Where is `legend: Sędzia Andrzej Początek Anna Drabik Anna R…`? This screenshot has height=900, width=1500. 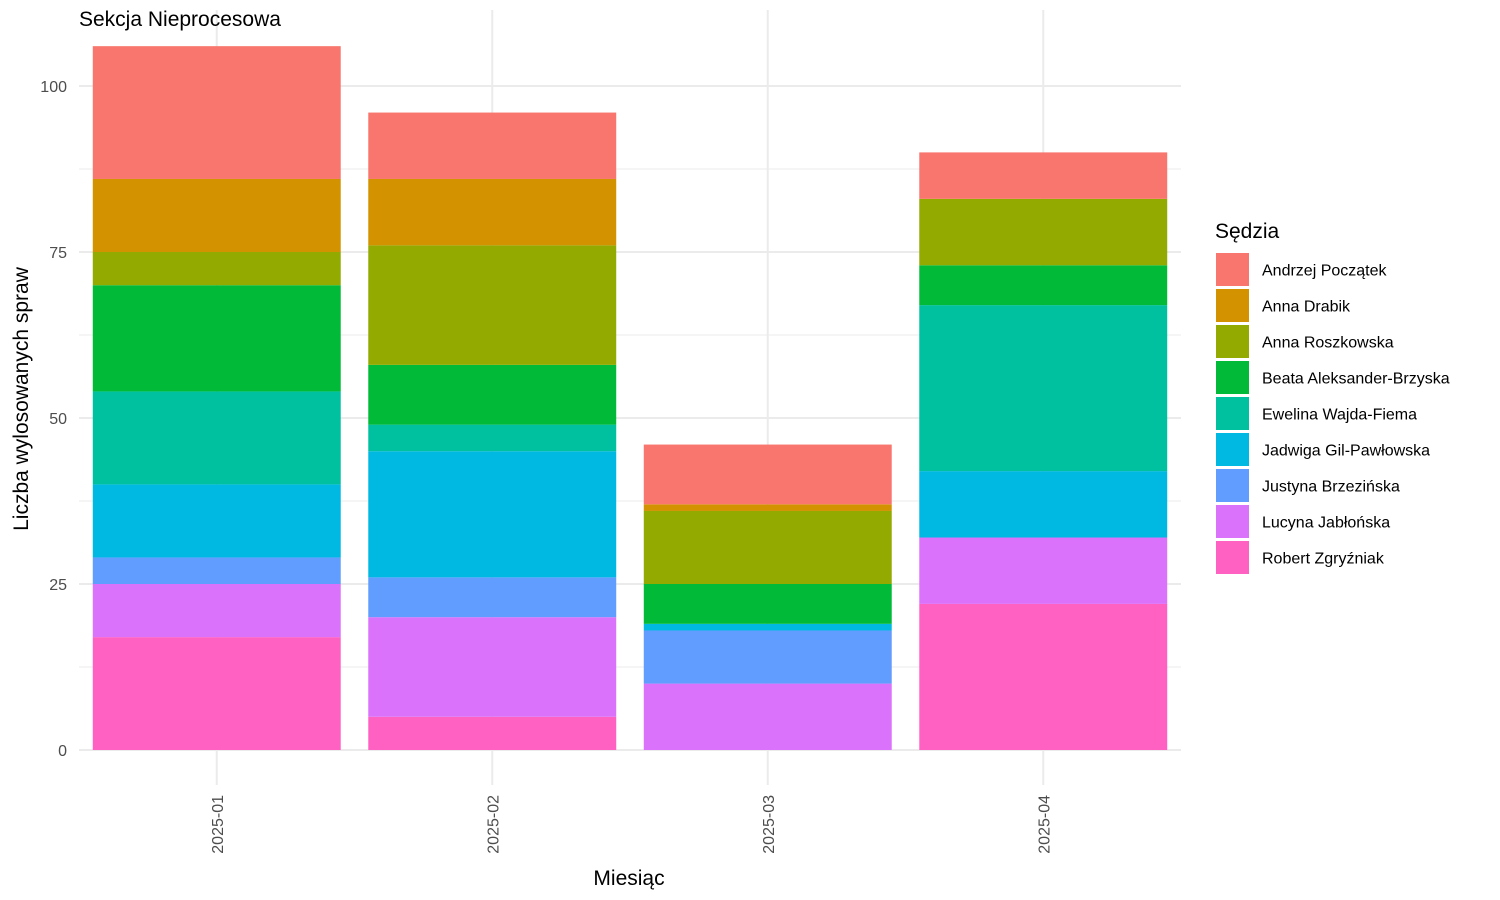
legend: Sędzia Andrzej Początek Anna Drabik Anna R… is located at coordinates (1332, 397).